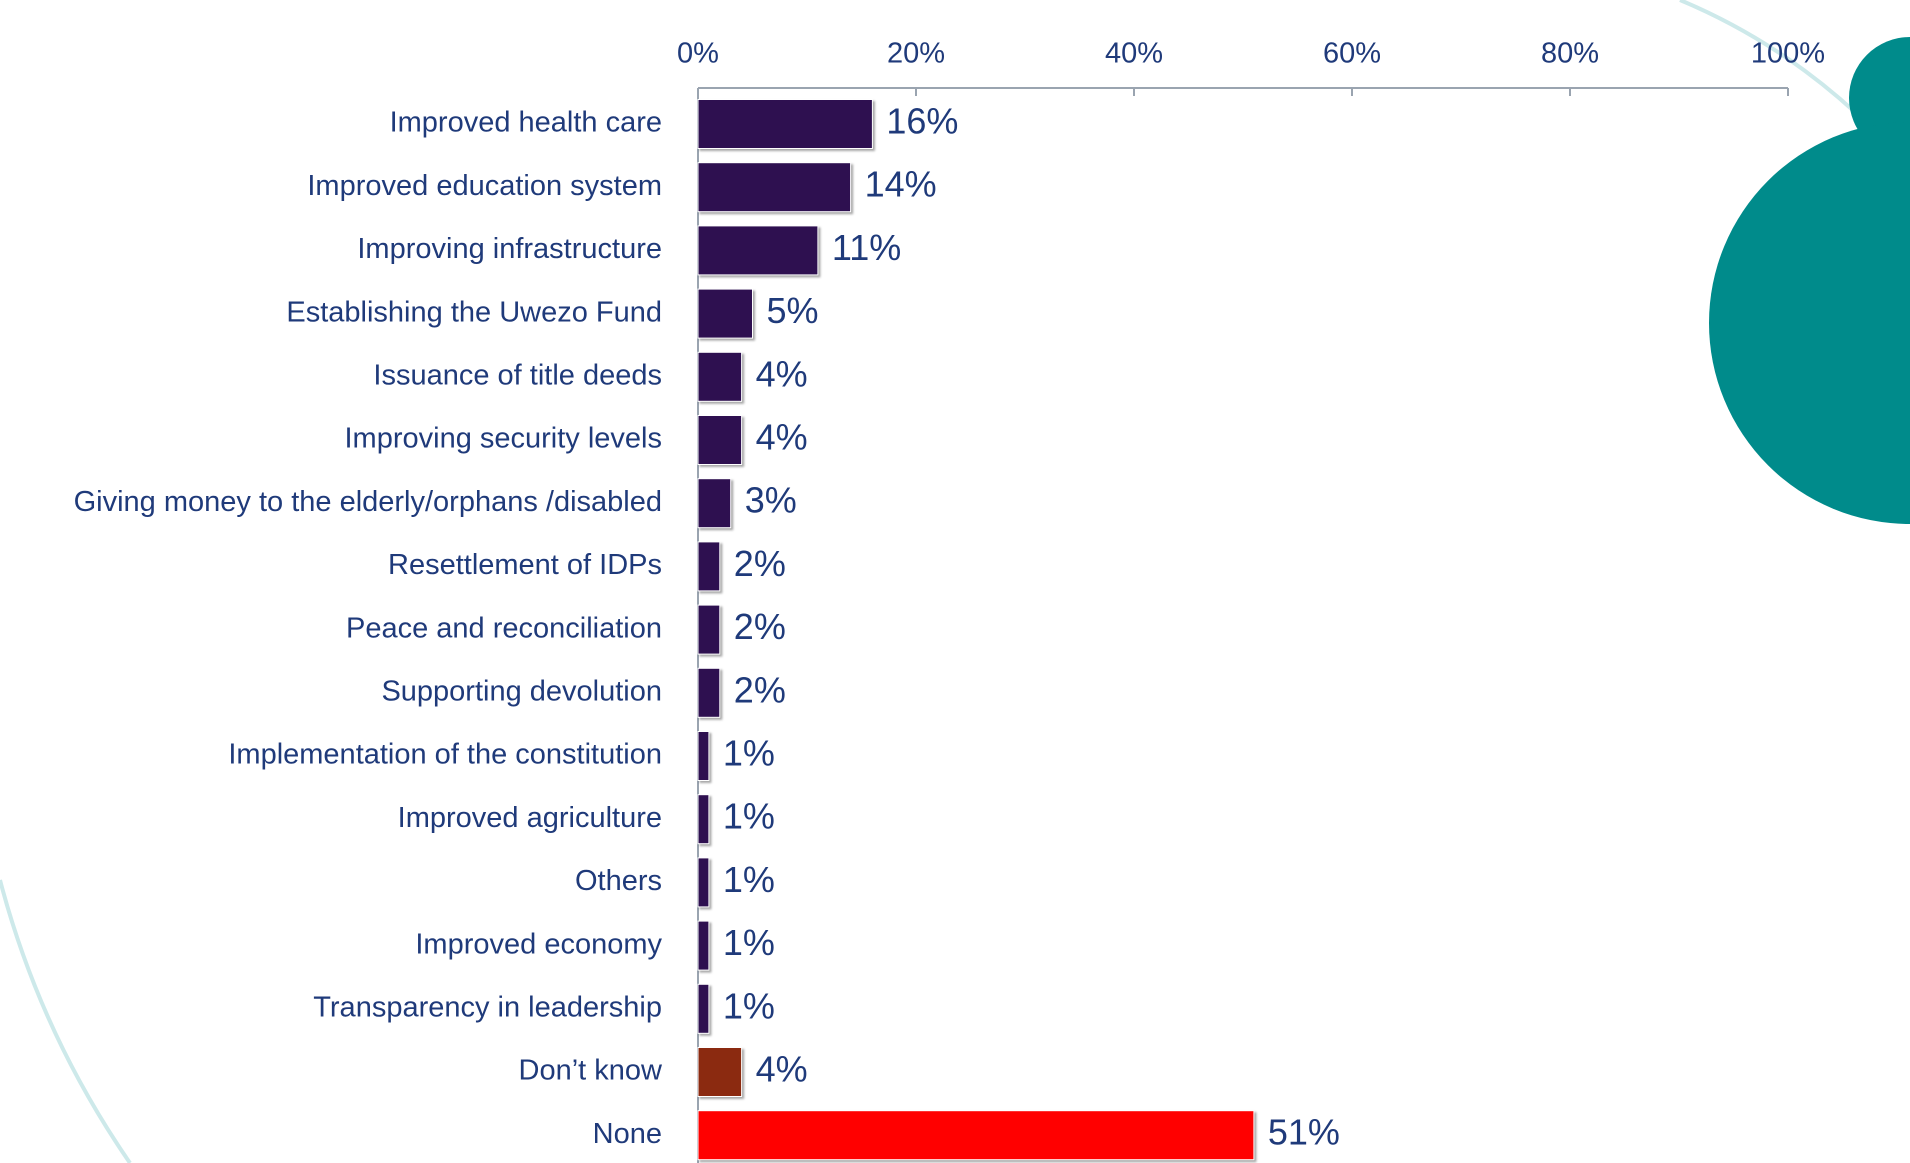 This screenshot has width=1910, height=1163. What do you see at coordinates (1788, 54) in the screenshot?
I see `x-tick-label: 100%` at bounding box center [1788, 54].